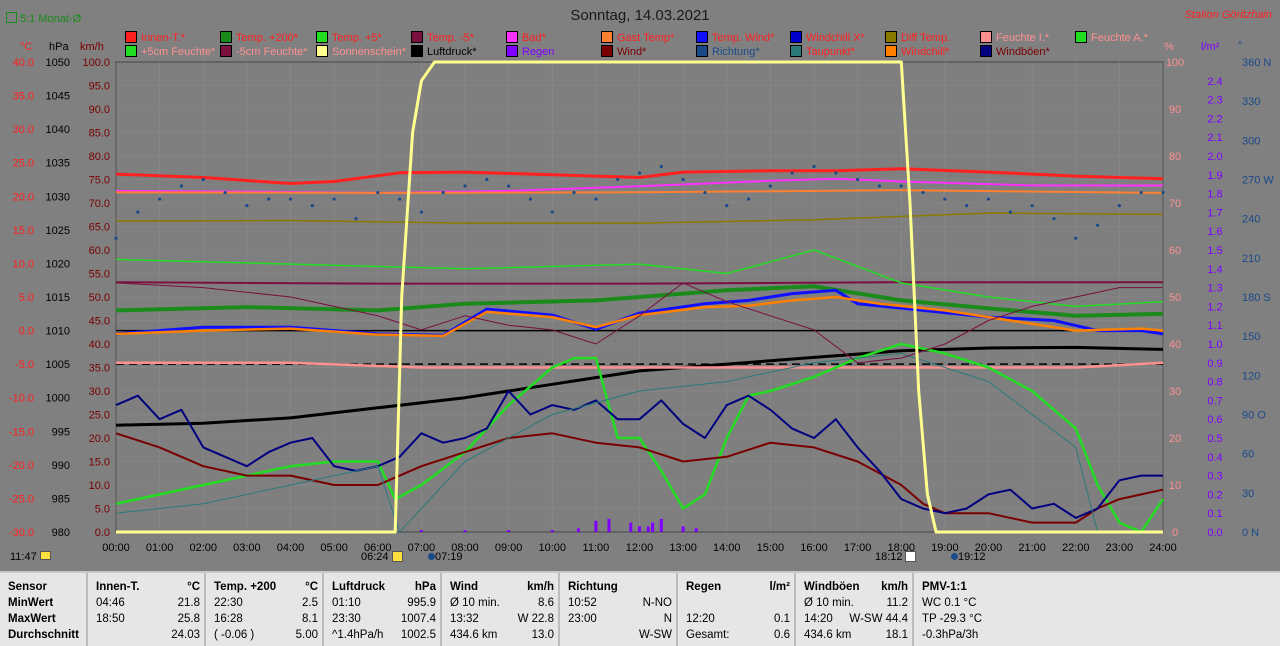 This screenshot has width=1280, height=646. What do you see at coordinates (1240, 46) in the screenshot?
I see `unit-deg: °` at bounding box center [1240, 46].